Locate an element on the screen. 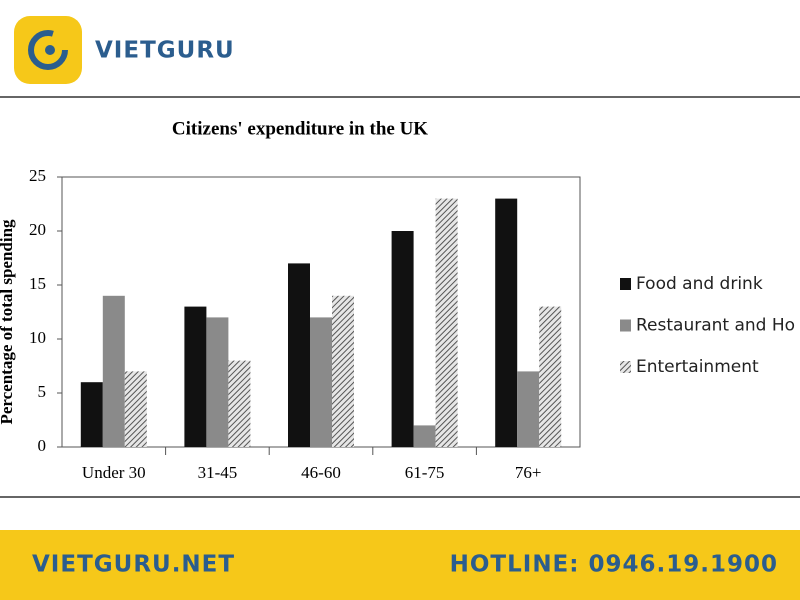 The width and height of the screenshot is (800, 600). hotline: HOTLINE: 0946.19.1900 is located at coordinates (614, 565).